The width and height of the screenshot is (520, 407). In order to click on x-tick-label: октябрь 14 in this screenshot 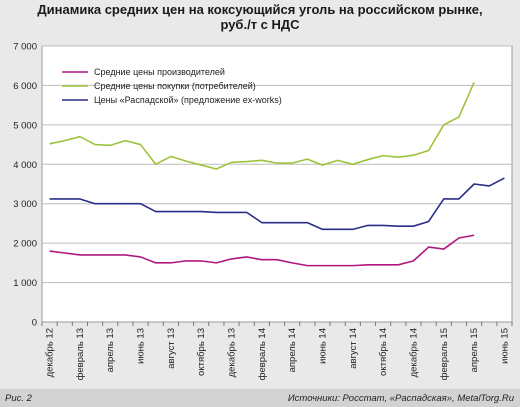, I will do `click(383, 352)`.